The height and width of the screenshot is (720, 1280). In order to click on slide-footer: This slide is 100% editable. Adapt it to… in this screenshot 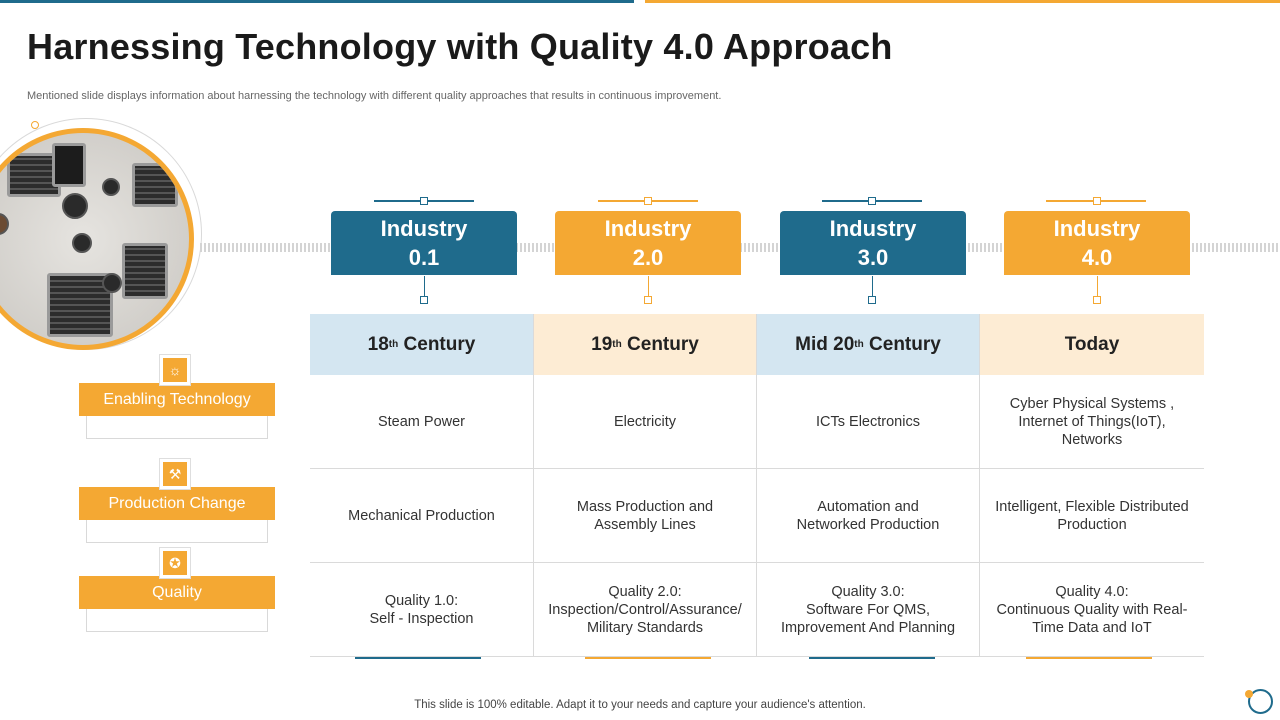, I will do `click(640, 705)`.